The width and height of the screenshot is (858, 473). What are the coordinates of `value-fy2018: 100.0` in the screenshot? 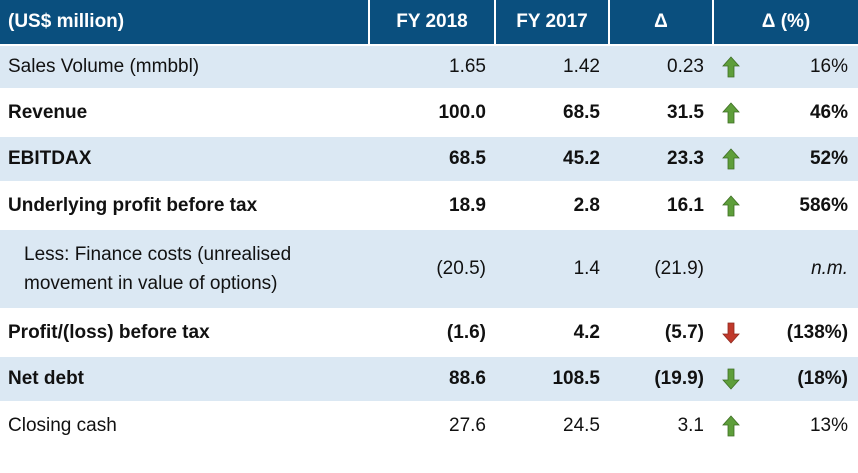 It's located at (433, 111).